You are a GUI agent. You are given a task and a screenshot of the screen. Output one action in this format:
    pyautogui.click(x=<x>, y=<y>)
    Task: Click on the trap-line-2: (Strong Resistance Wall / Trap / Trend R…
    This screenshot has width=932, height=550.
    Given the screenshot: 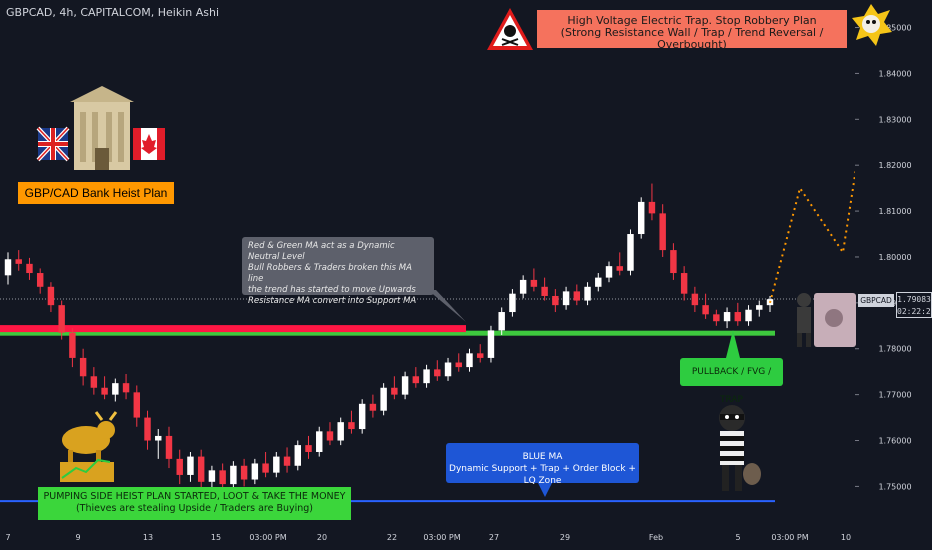 What is the action you would take?
    pyautogui.click(x=692, y=38)
    